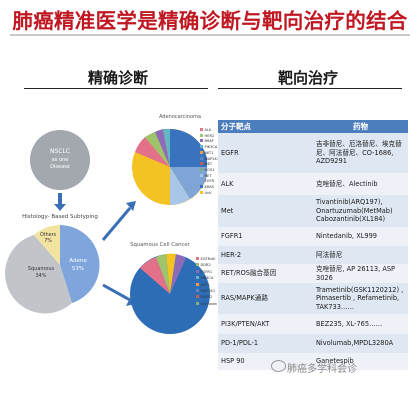  Describe the element at coordinates (48, 235) in the screenshot. I see `others-label: Others` at that location.